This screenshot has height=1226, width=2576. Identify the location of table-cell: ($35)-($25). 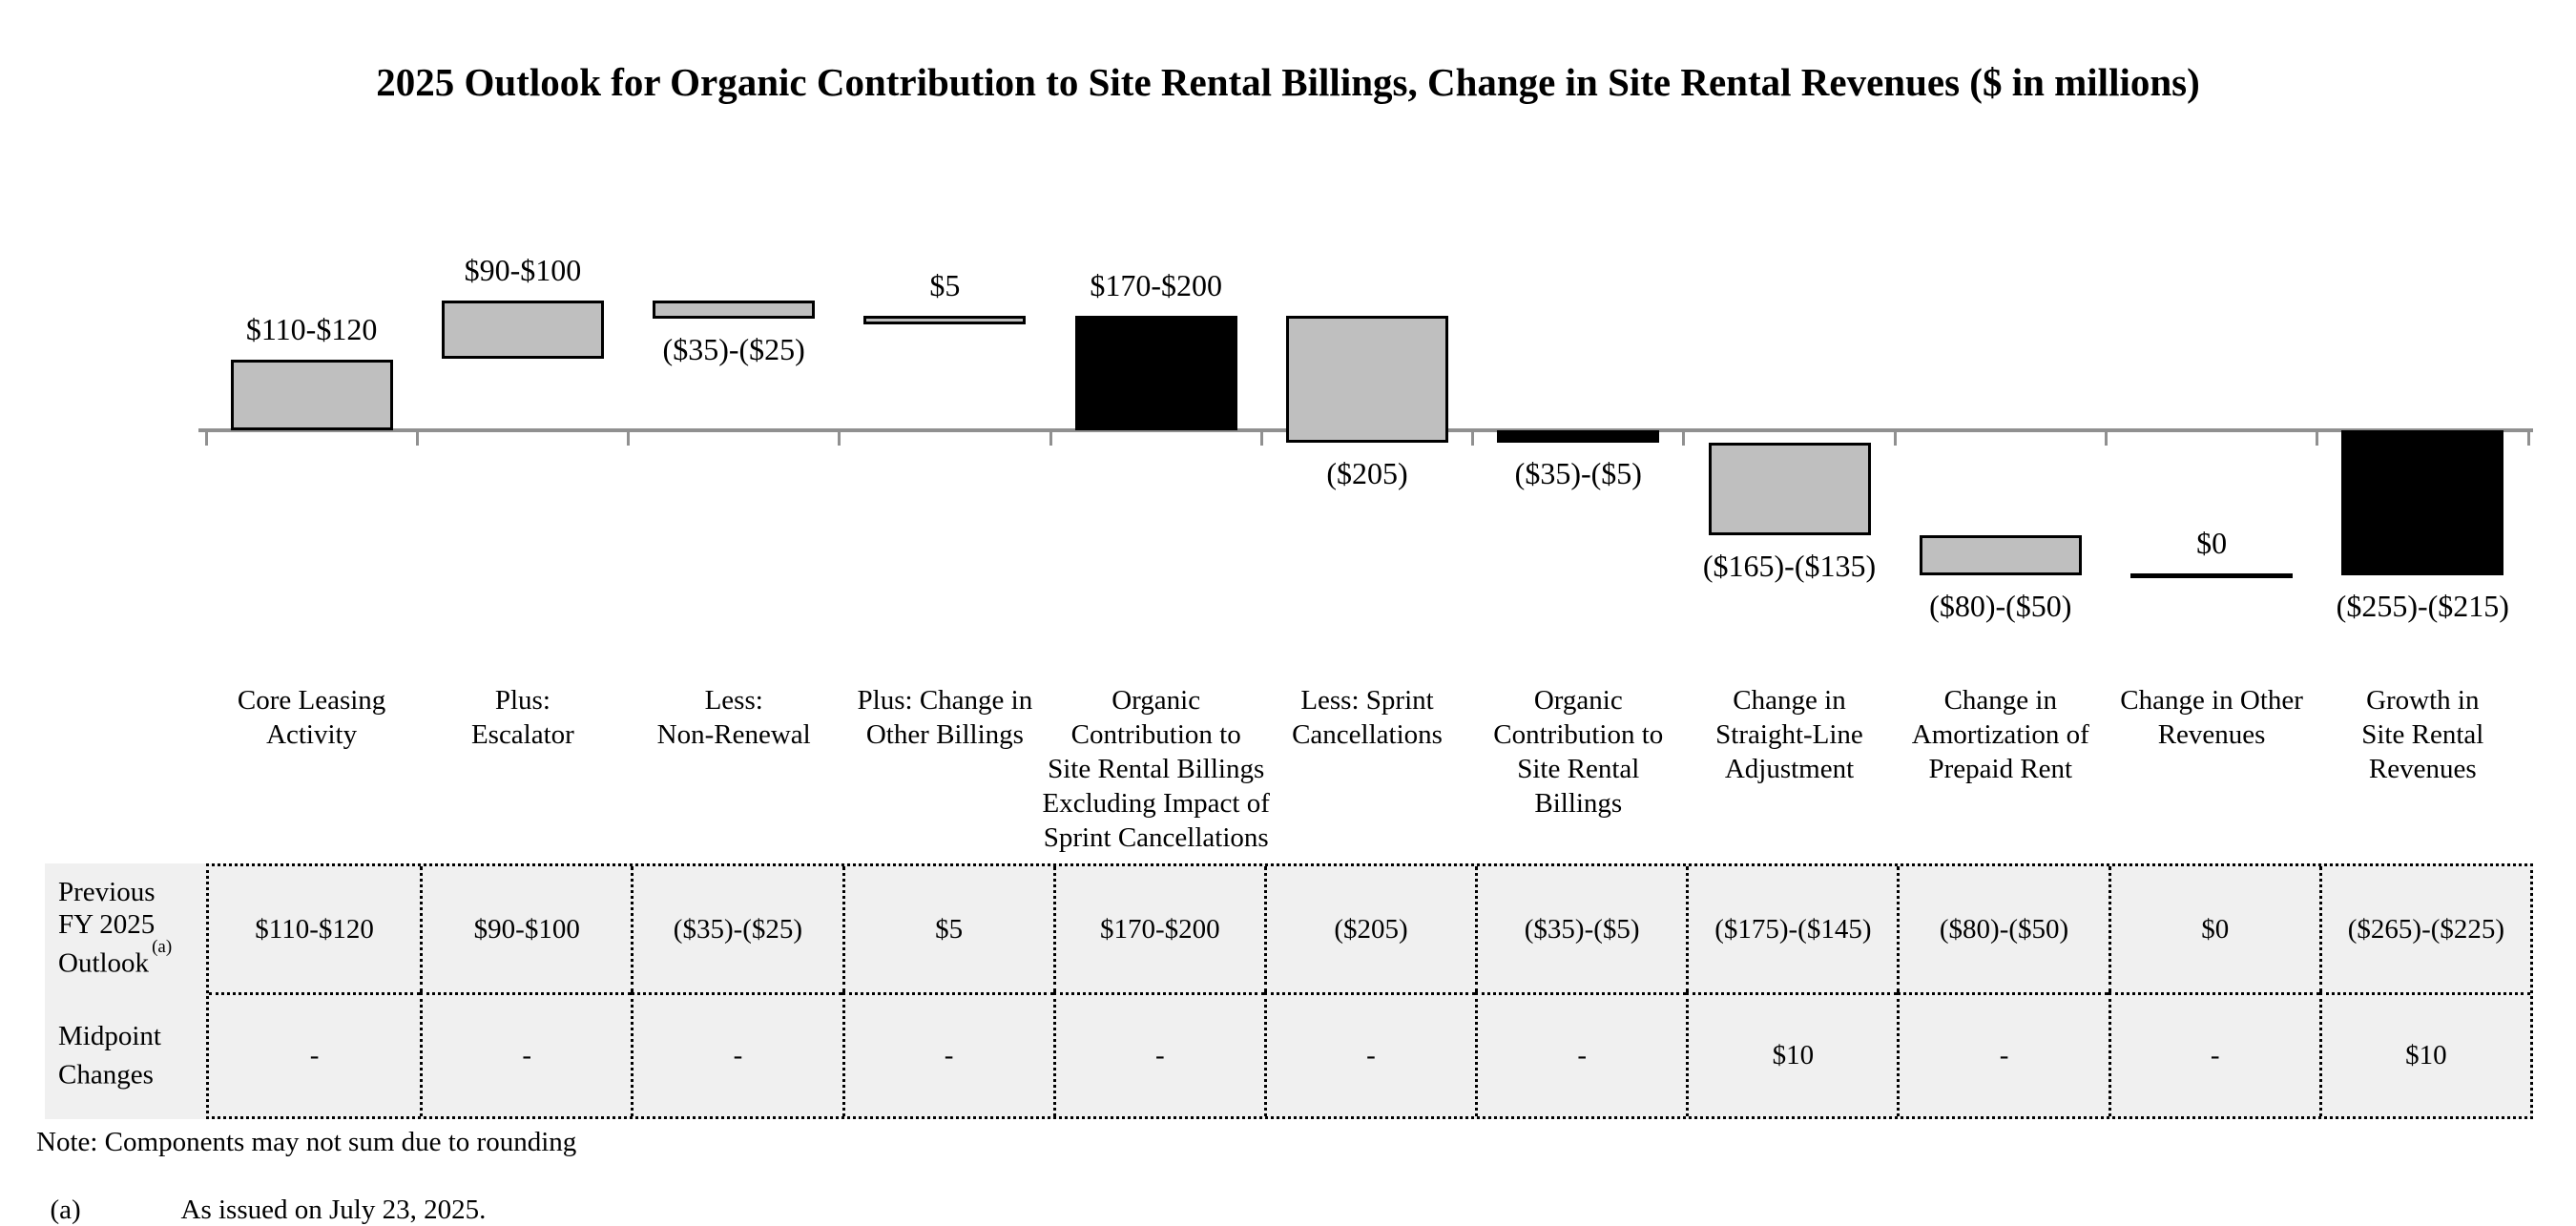
(736, 929).